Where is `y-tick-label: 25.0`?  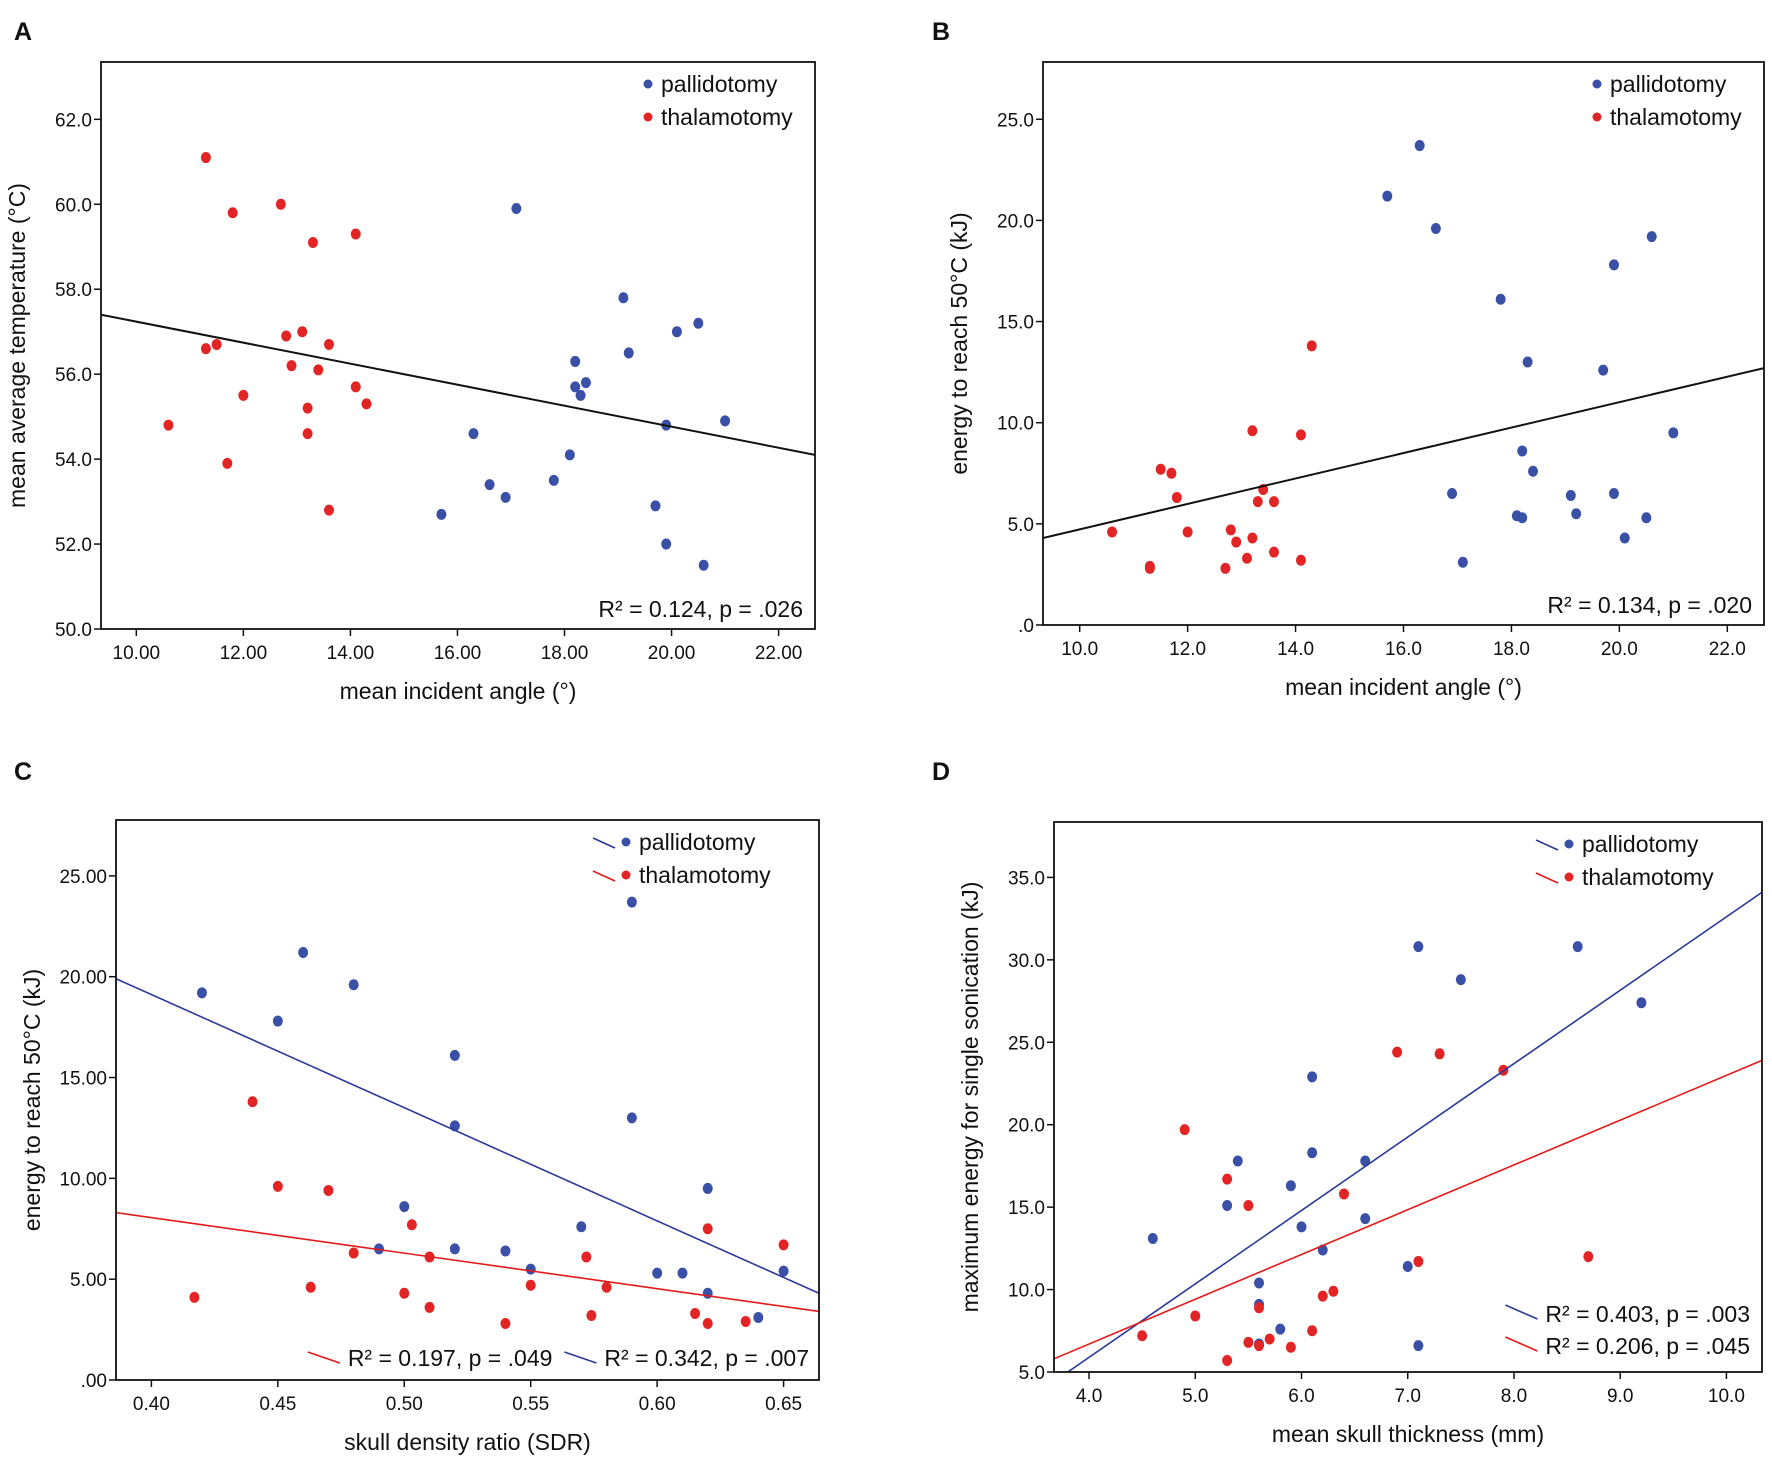 y-tick-label: 25.0 is located at coordinates (1026, 1043).